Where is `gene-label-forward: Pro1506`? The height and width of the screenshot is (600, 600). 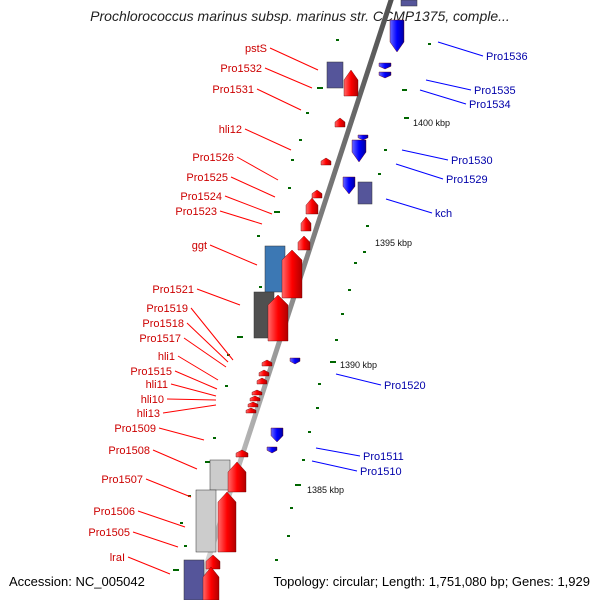 gene-label-forward: Pro1506 is located at coordinates (114, 512).